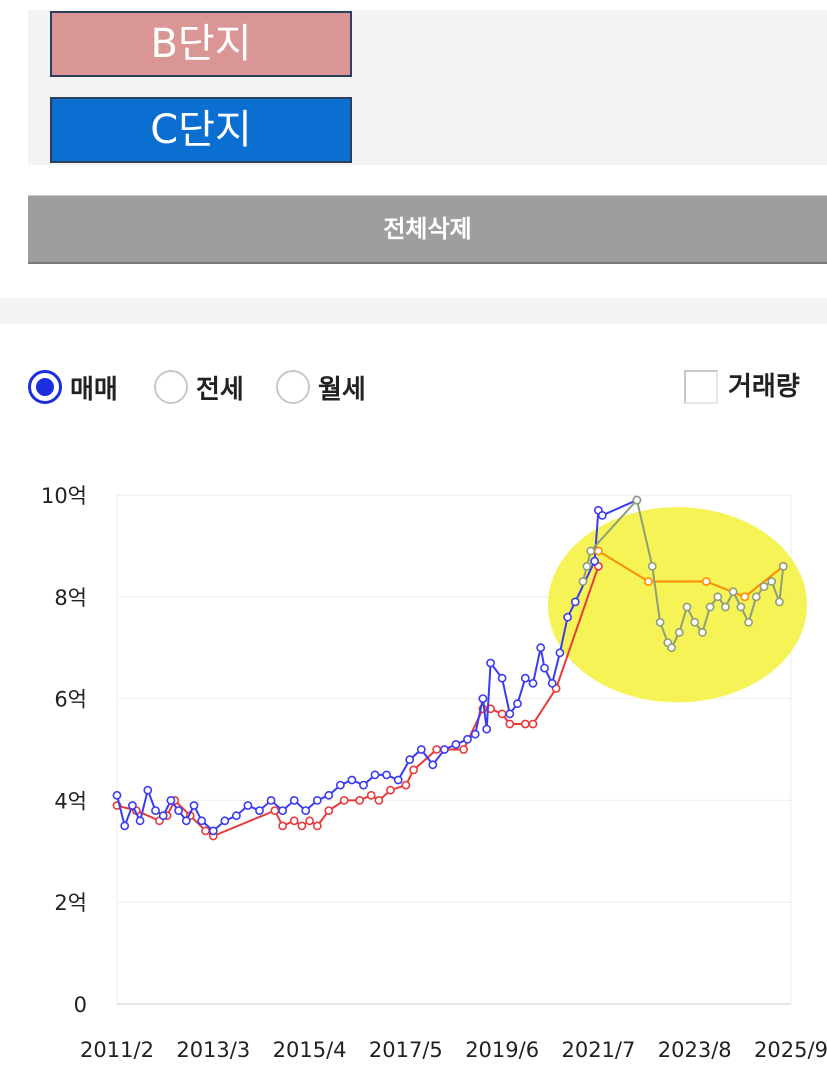 This screenshot has width=827, height=1083. I want to click on x-tick-label: 2017/5, so click(406, 1050).